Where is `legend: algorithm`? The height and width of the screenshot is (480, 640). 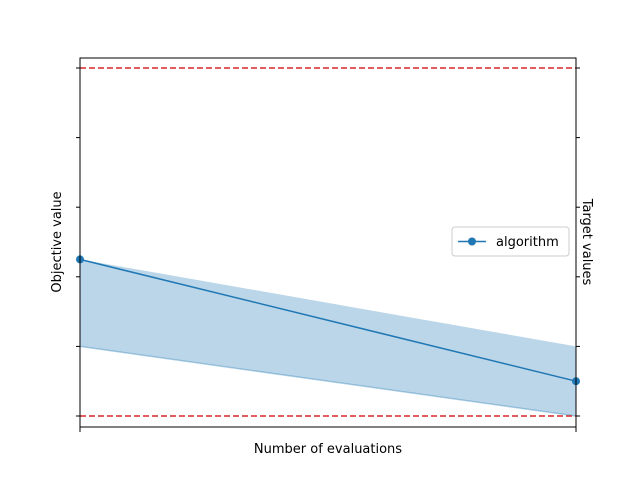
legend: algorithm is located at coordinates (510, 241).